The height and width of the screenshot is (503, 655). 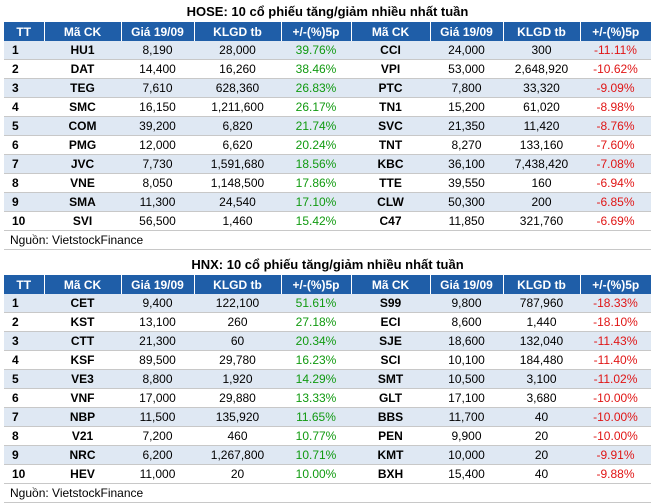 What do you see at coordinates (82, 436) in the screenshot?
I see `symbol-up: V21` at bounding box center [82, 436].